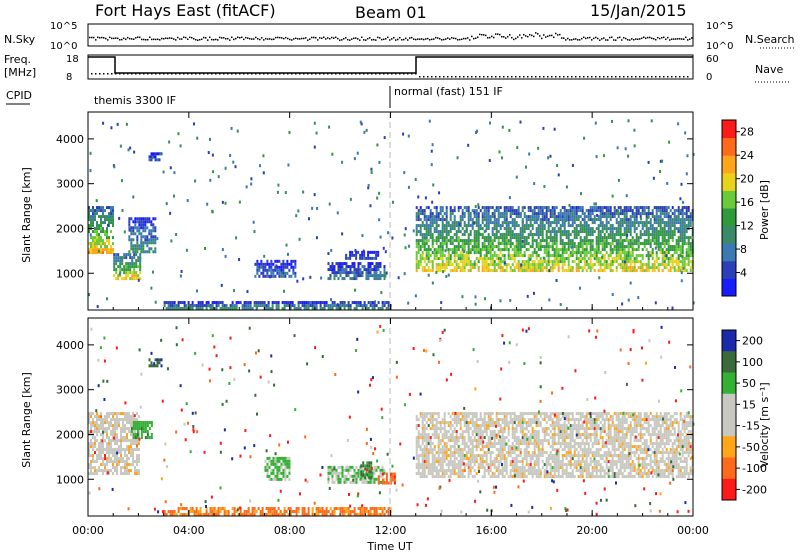  Describe the element at coordinates (747, 132) in the screenshot. I see `power-colorbar-tick-label: 28` at that location.